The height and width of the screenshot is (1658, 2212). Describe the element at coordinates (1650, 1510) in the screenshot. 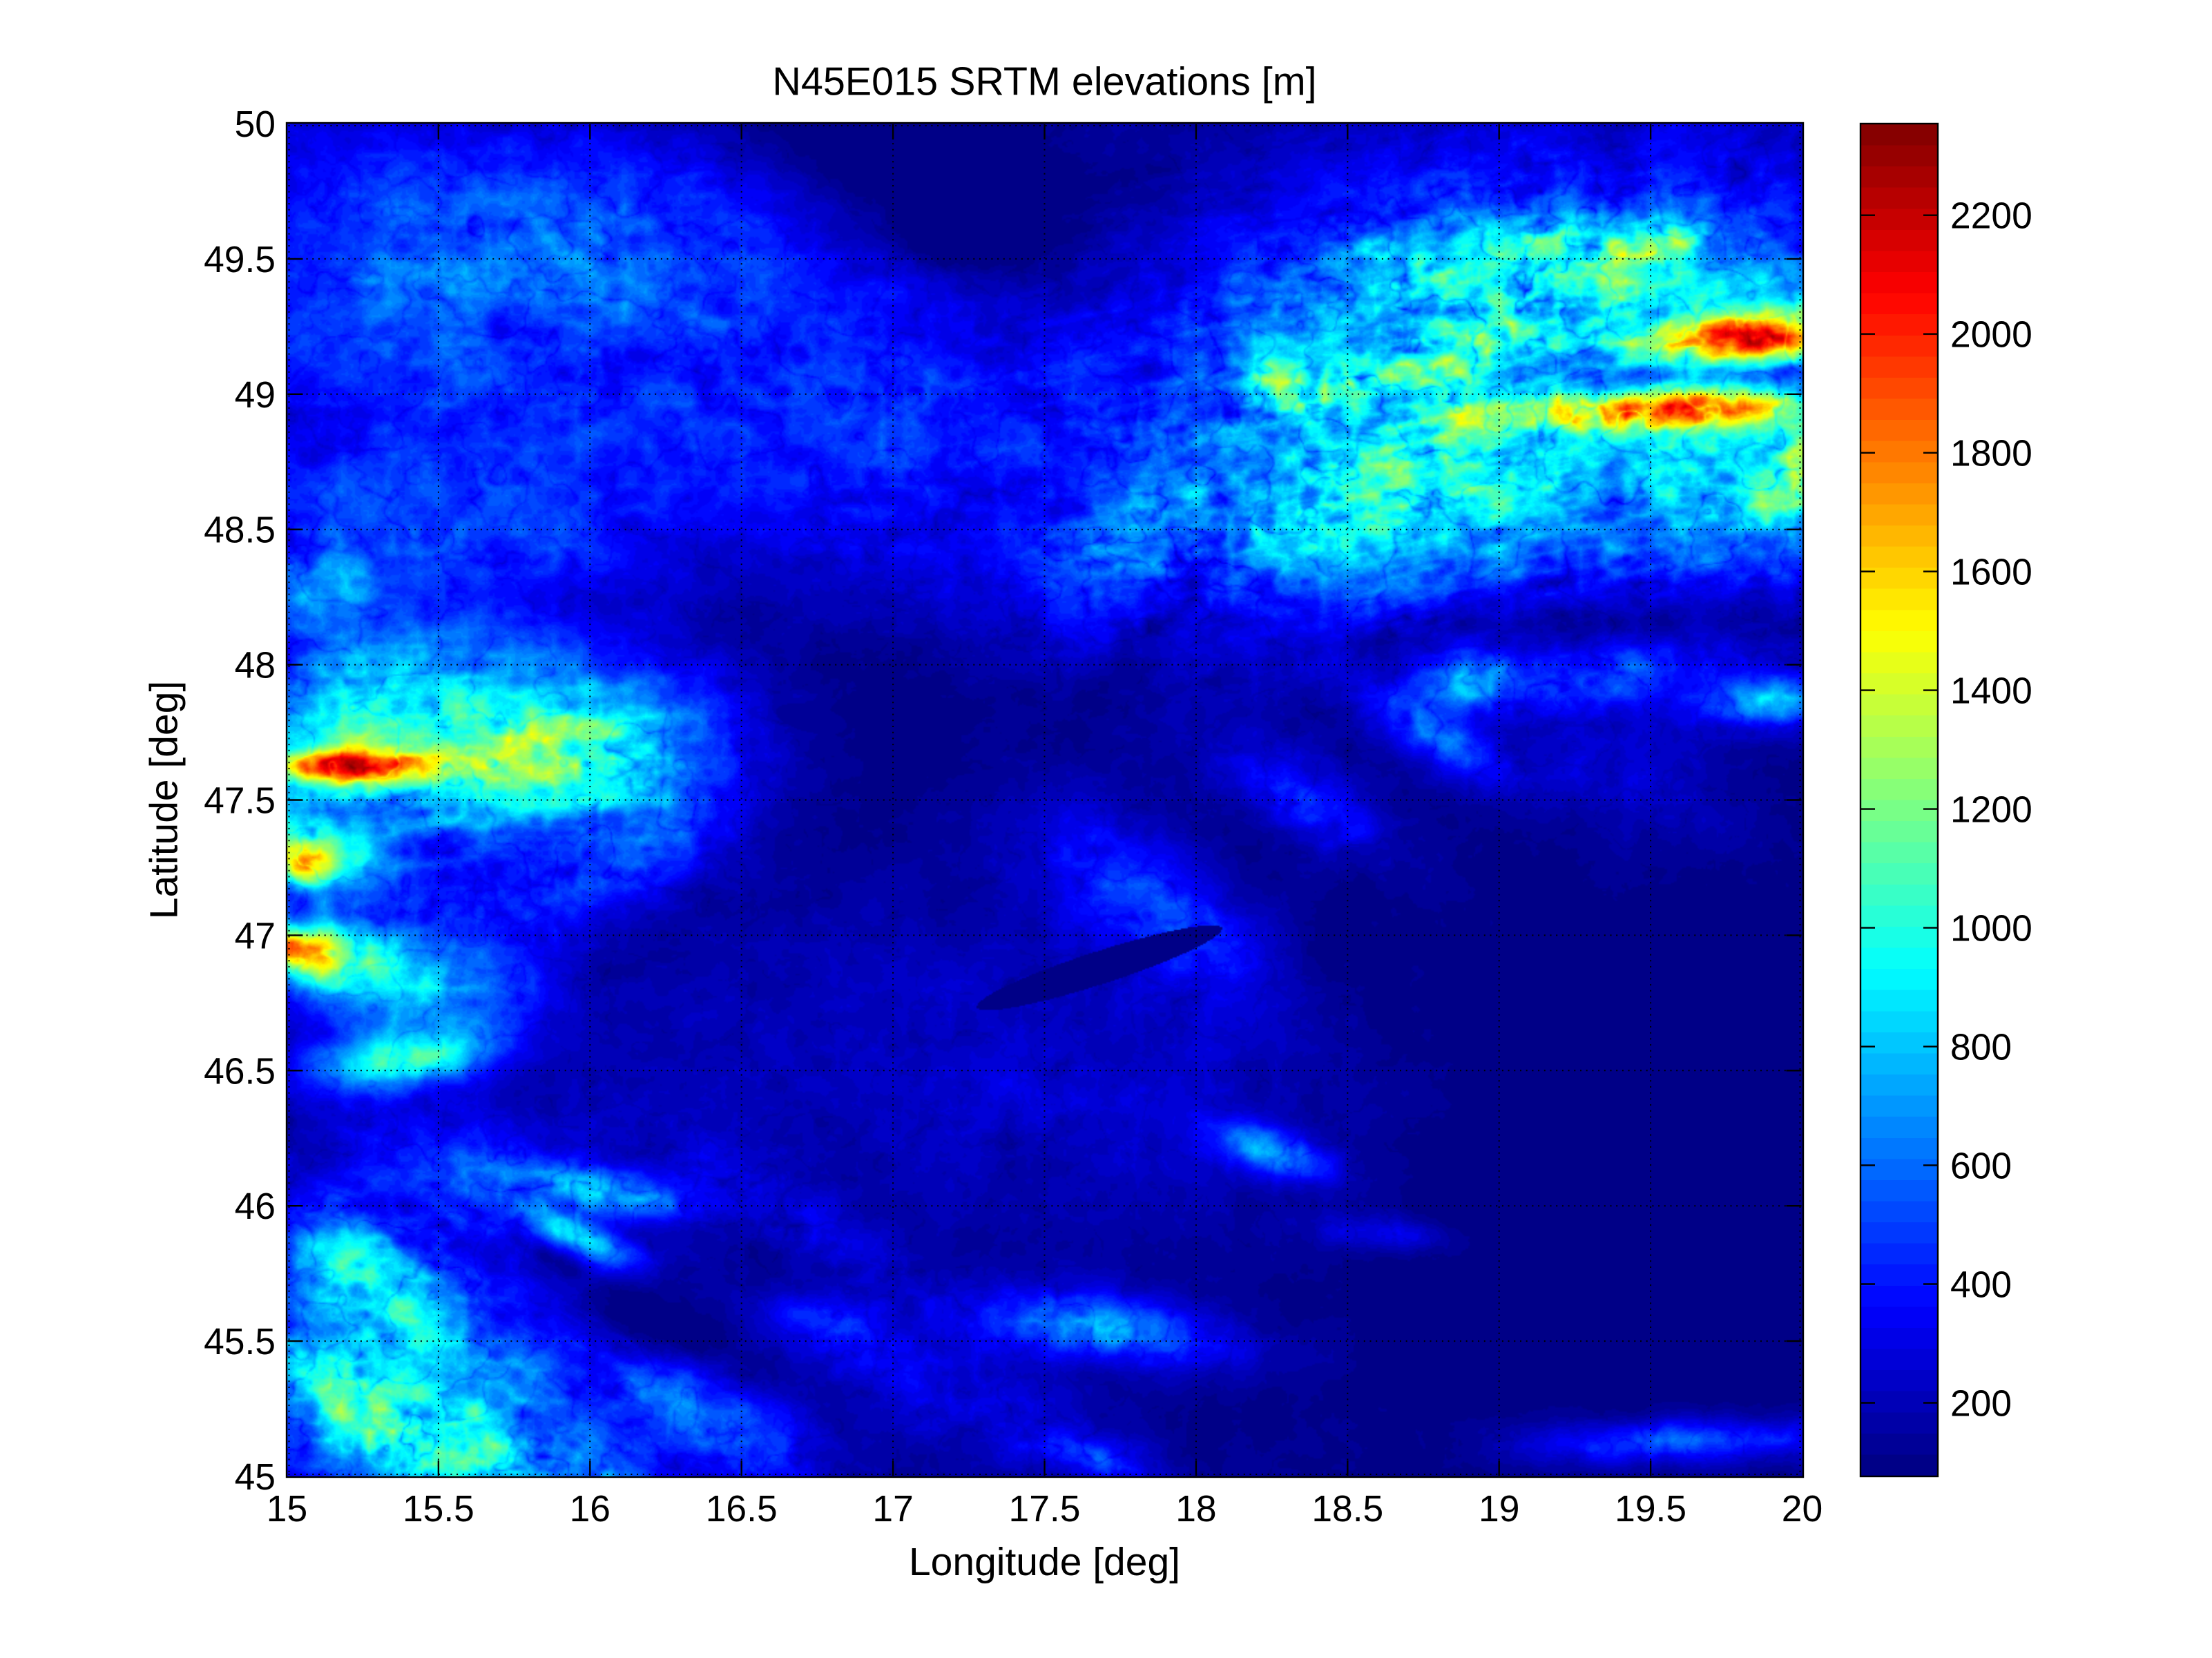

I see `svg-text: 19.5` at that location.